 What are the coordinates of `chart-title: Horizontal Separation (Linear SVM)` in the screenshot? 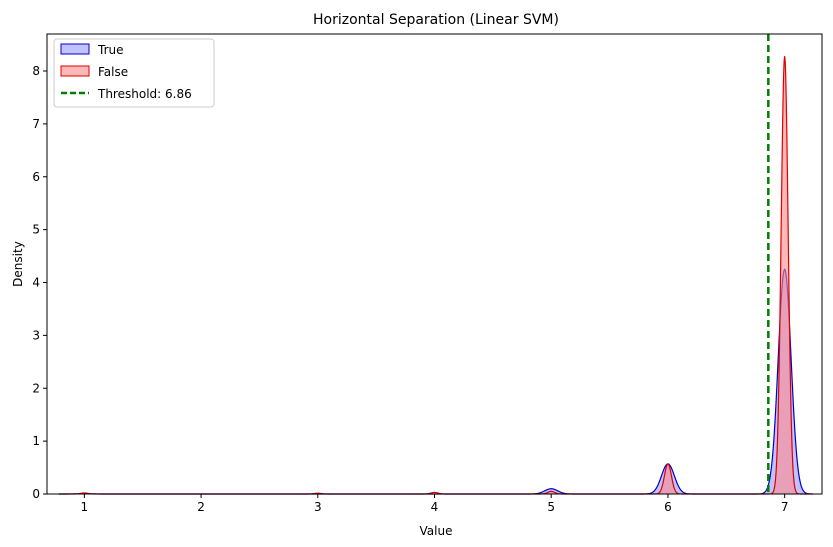 It's located at (436, 20).